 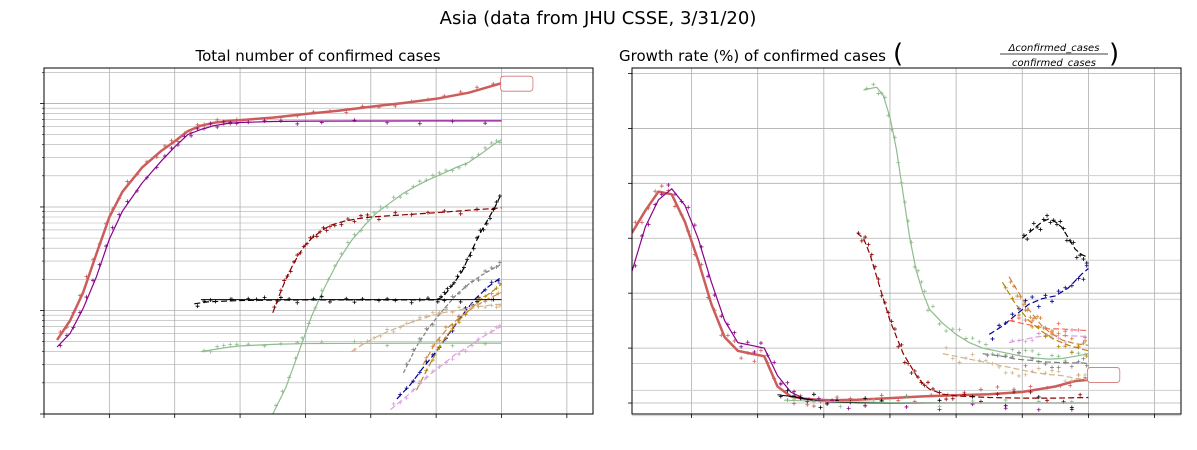 What do you see at coordinates (317, 56) in the screenshot?
I see `left-chart-title: Total number of confirmed cases` at bounding box center [317, 56].